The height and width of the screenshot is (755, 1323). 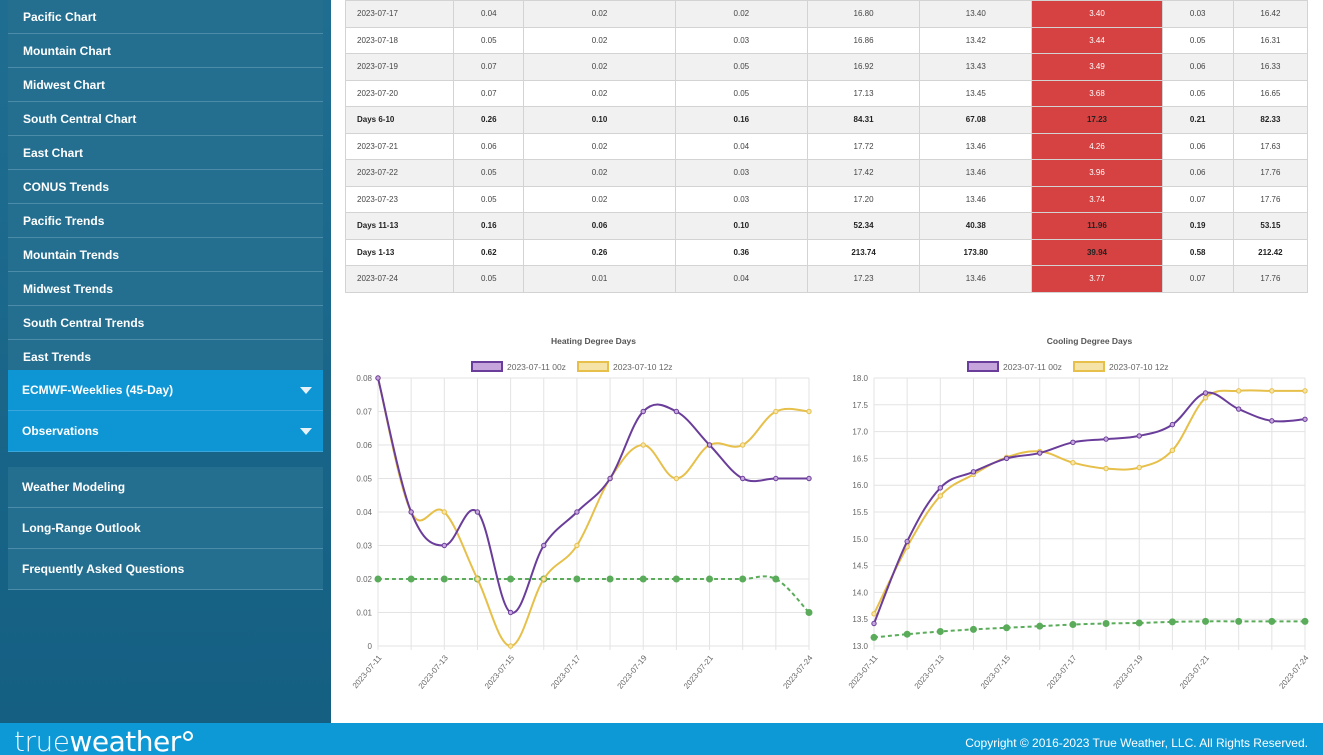 I want to click on sidebar-item-east-chart: East Chart, so click(x=165, y=153).